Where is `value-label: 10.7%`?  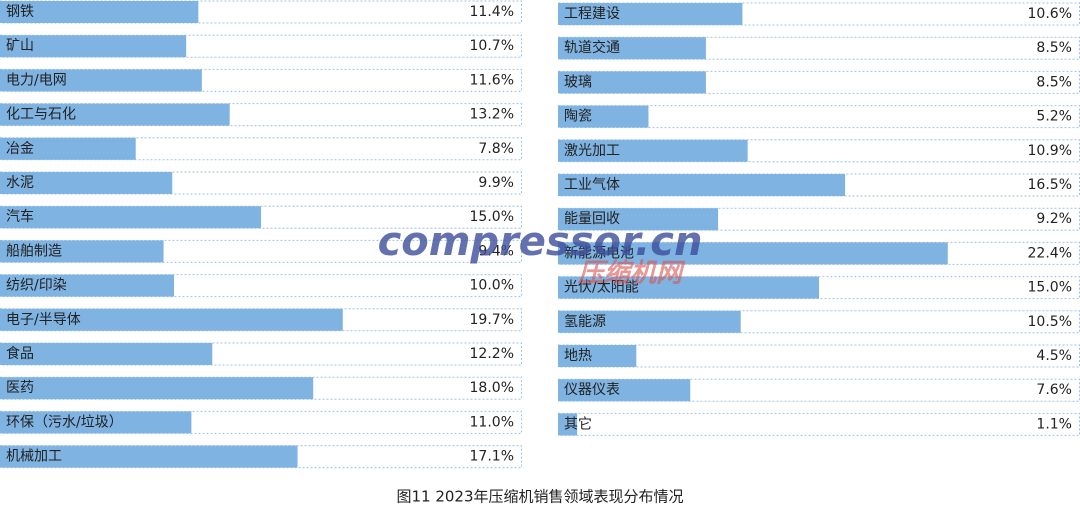
value-label: 10.7% is located at coordinates (492, 46).